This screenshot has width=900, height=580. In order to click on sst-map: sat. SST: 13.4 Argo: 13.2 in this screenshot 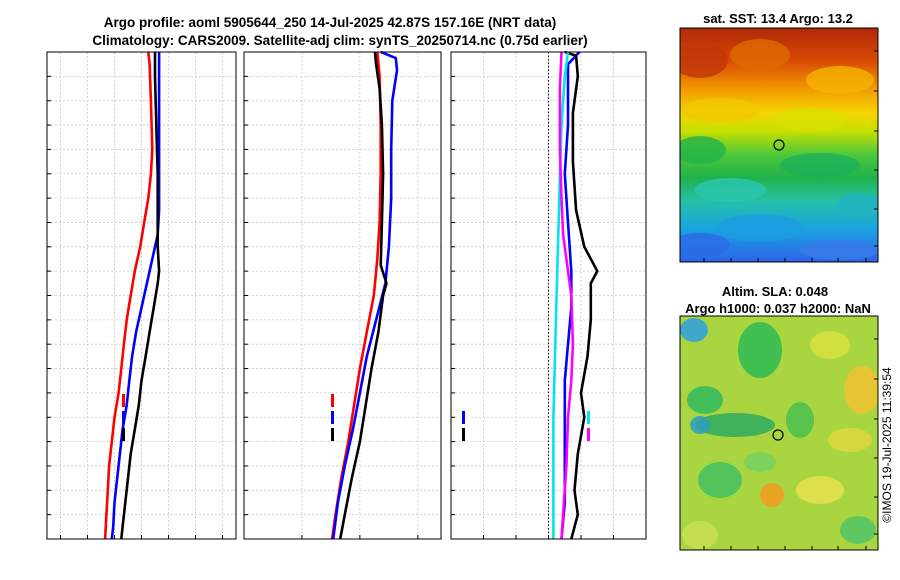, I will do `click(779, 137)`.